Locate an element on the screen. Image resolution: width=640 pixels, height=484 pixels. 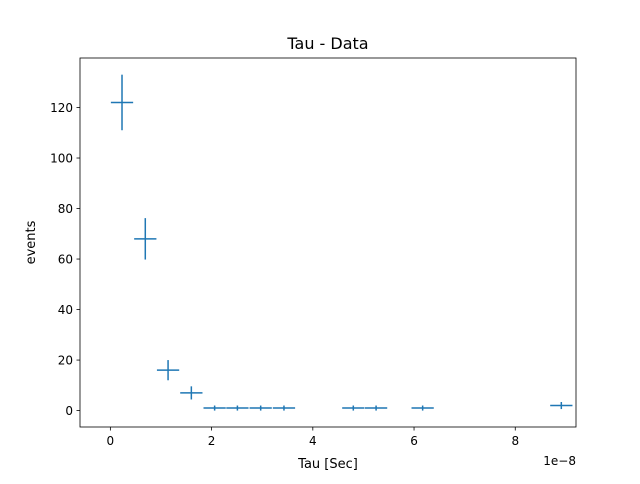
y-tick-label: 40 is located at coordinates (65, 310).